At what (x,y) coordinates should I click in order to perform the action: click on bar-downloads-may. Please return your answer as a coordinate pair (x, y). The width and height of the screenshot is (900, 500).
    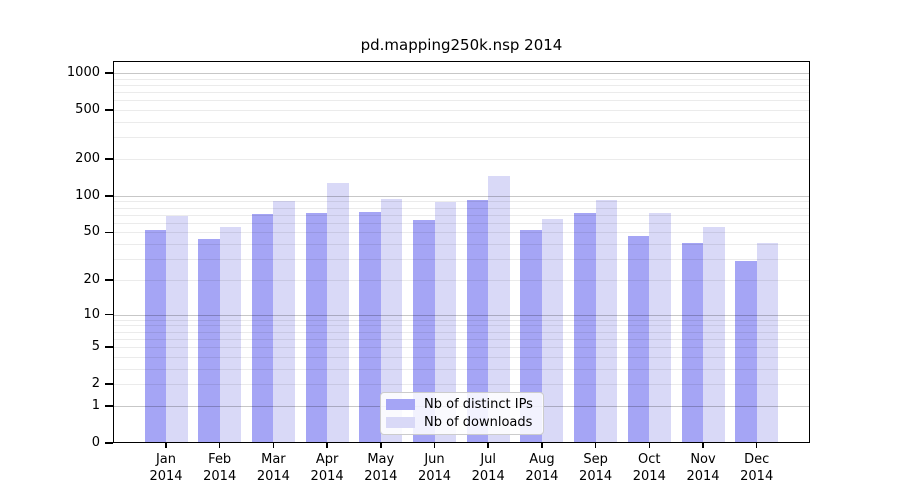
    Looking at the image, I should click on (391, 320).